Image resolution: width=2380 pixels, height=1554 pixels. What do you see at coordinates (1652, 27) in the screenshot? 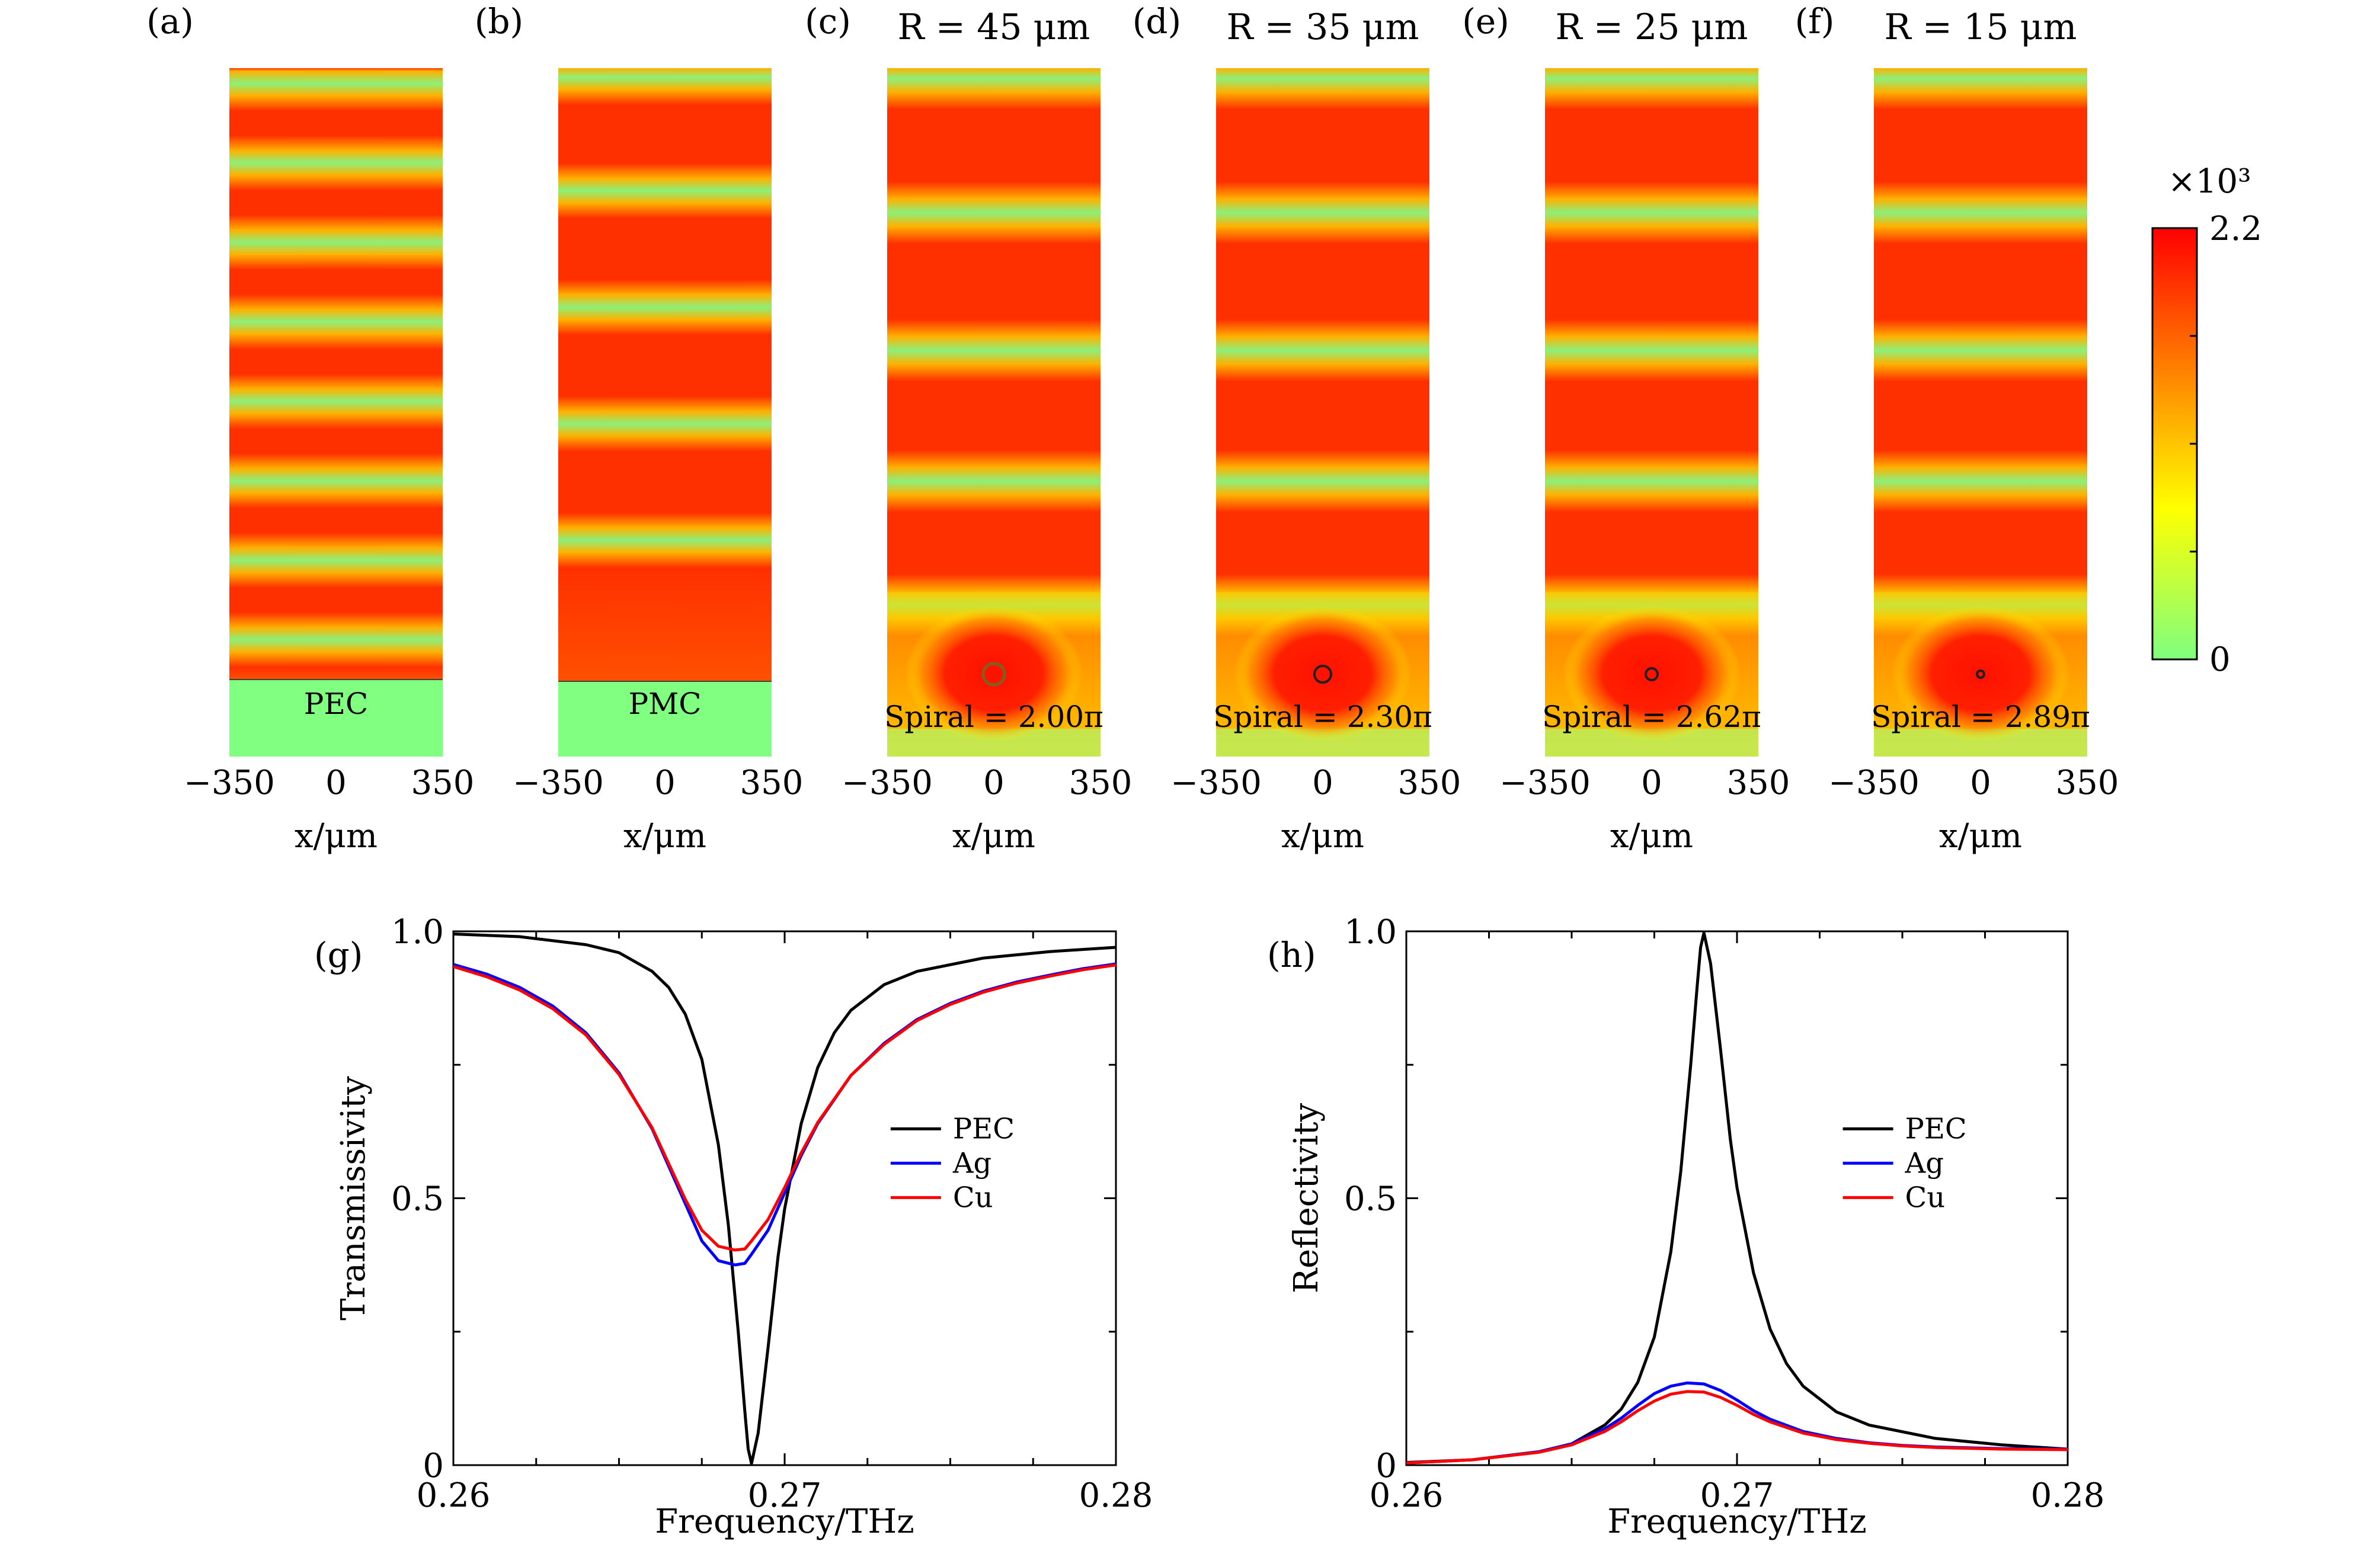
I see `panel-title: R = 25 μm` at bounding box center [1652, 27].